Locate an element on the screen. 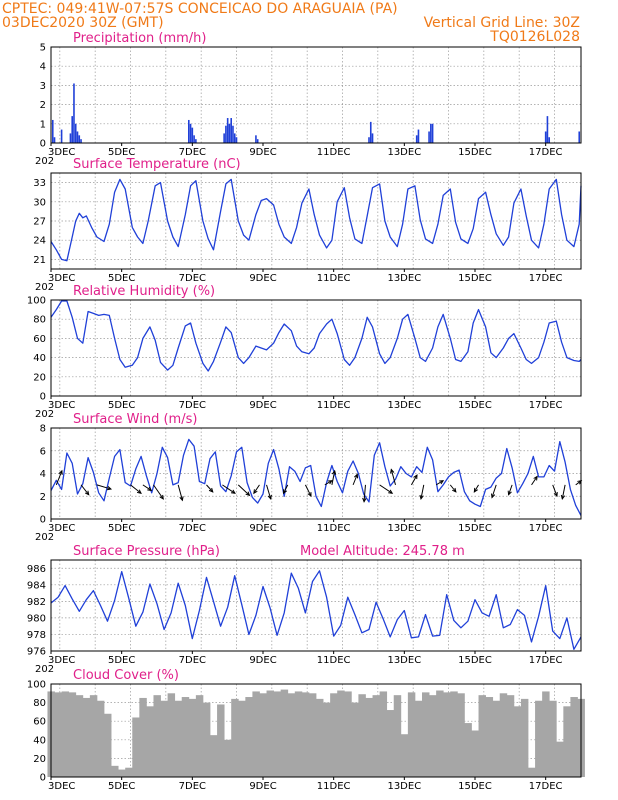  x-tick-label: 3DEC is located at coordinates (61, 528).